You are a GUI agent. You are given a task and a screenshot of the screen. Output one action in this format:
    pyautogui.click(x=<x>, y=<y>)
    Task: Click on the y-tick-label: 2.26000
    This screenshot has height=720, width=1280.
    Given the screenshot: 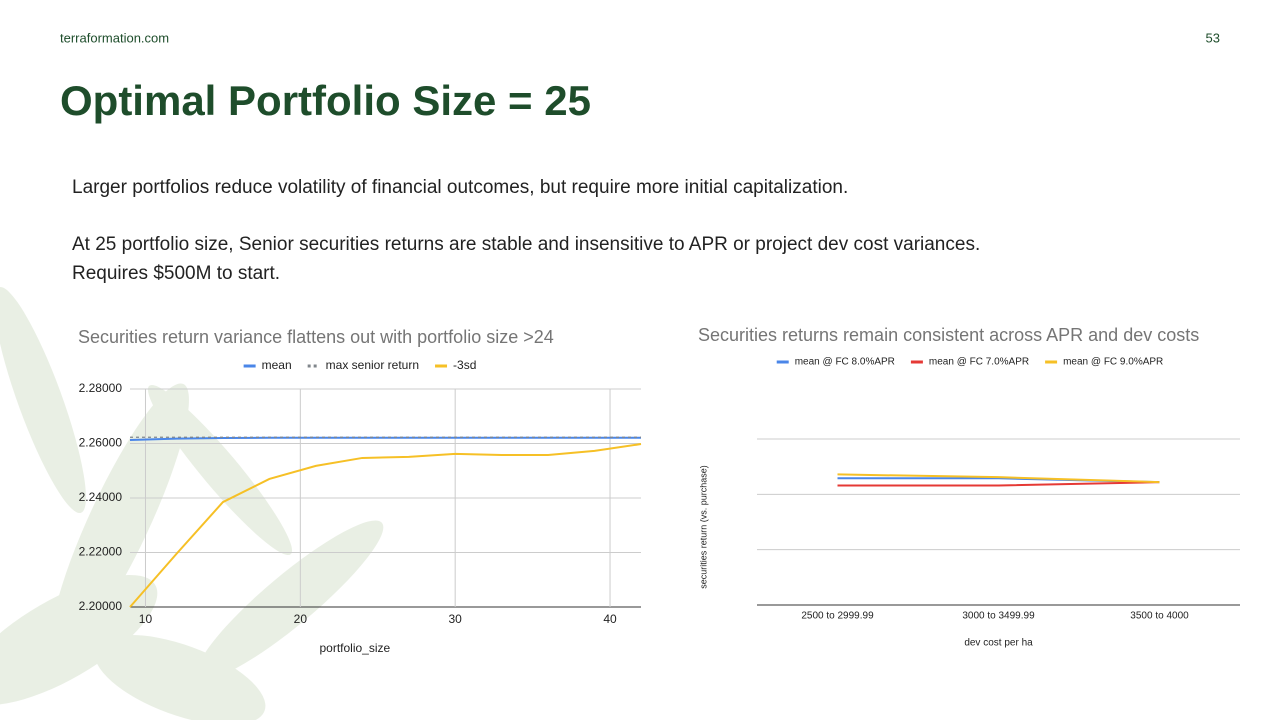 What is the action you would take?
    pyautogui.click(x=101, y=443)
    